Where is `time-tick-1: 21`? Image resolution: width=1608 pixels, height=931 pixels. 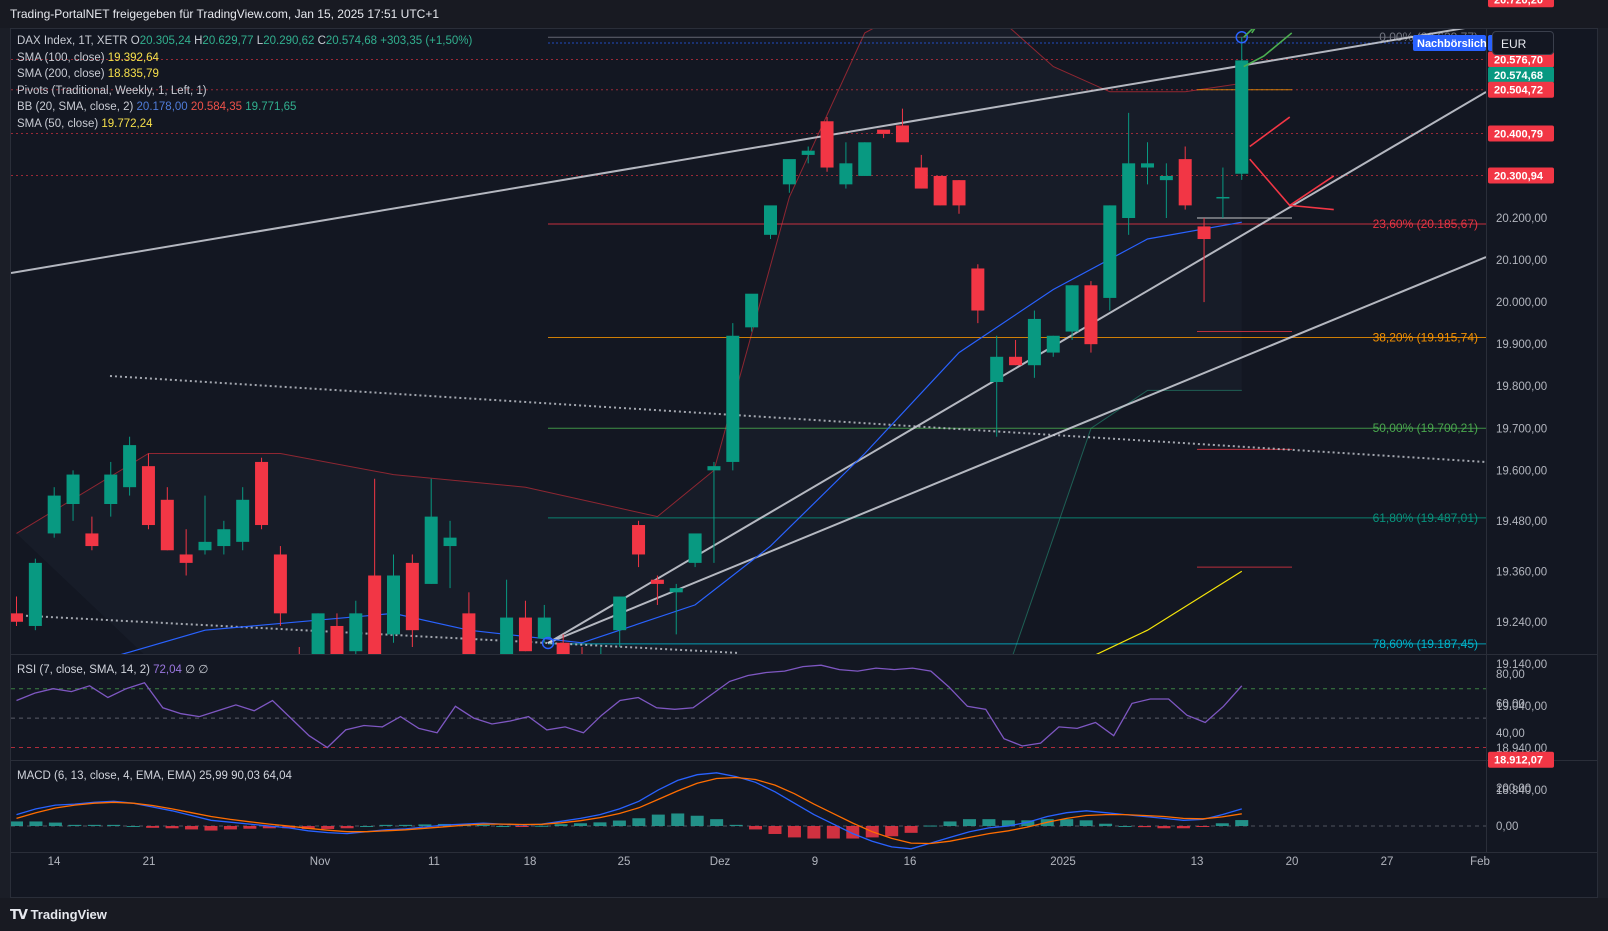
time-tick-1: 21 is located at coordinates (149, 862).